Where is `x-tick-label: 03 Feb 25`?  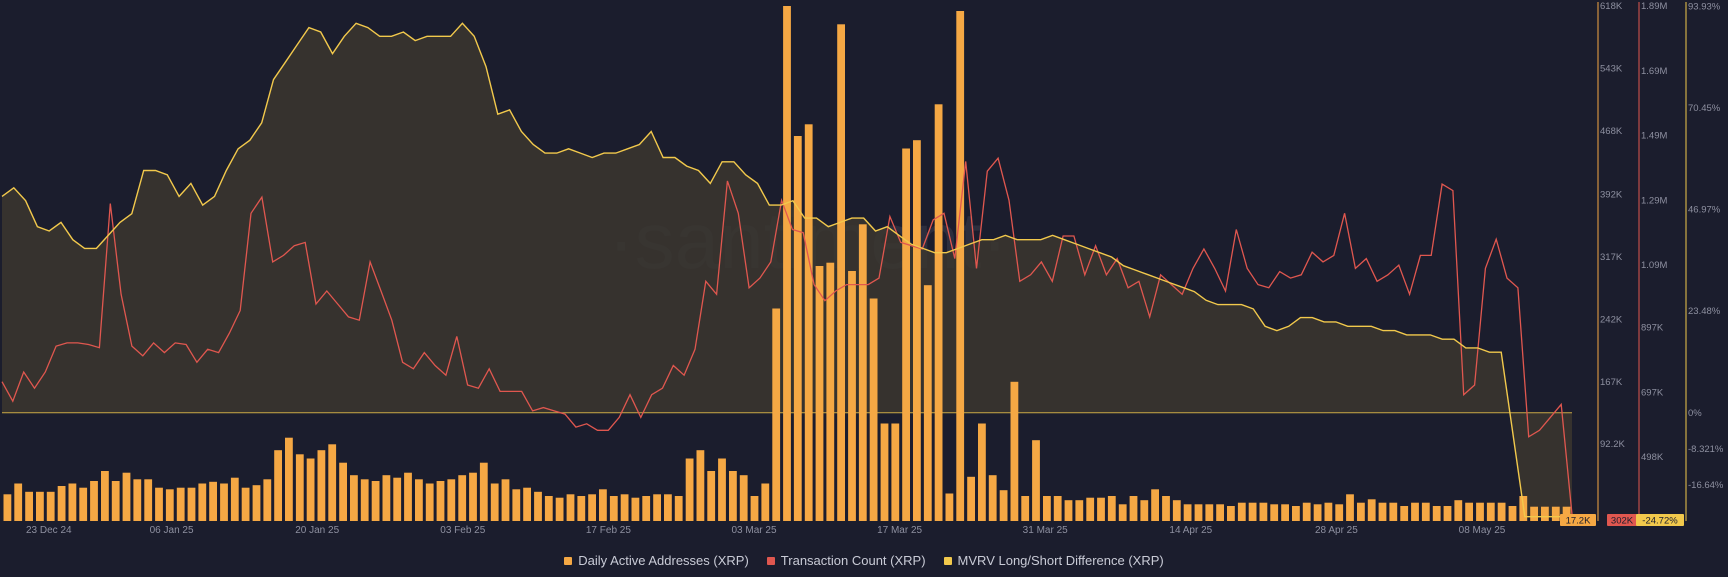
x-tick-label: 03 Feb 25 is located at coordinates (462, 530).